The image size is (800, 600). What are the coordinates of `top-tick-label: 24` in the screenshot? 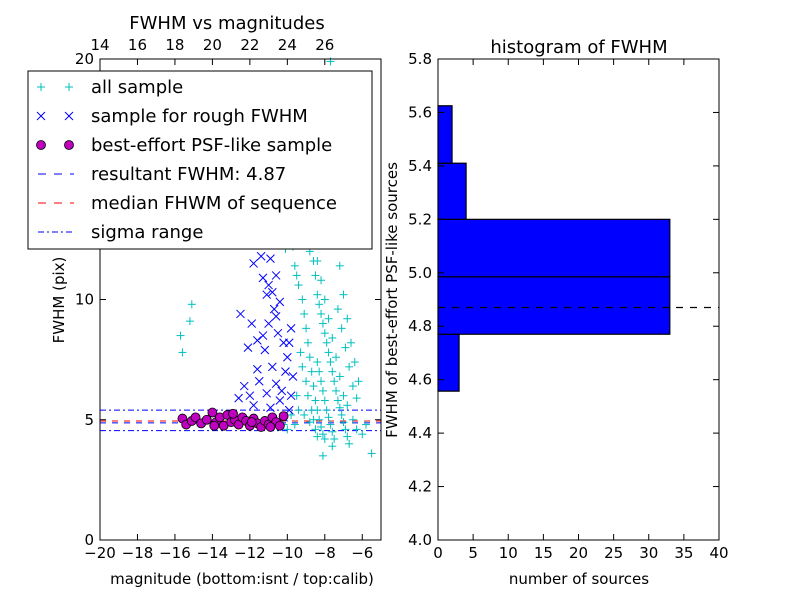 It's located at (287, 45).